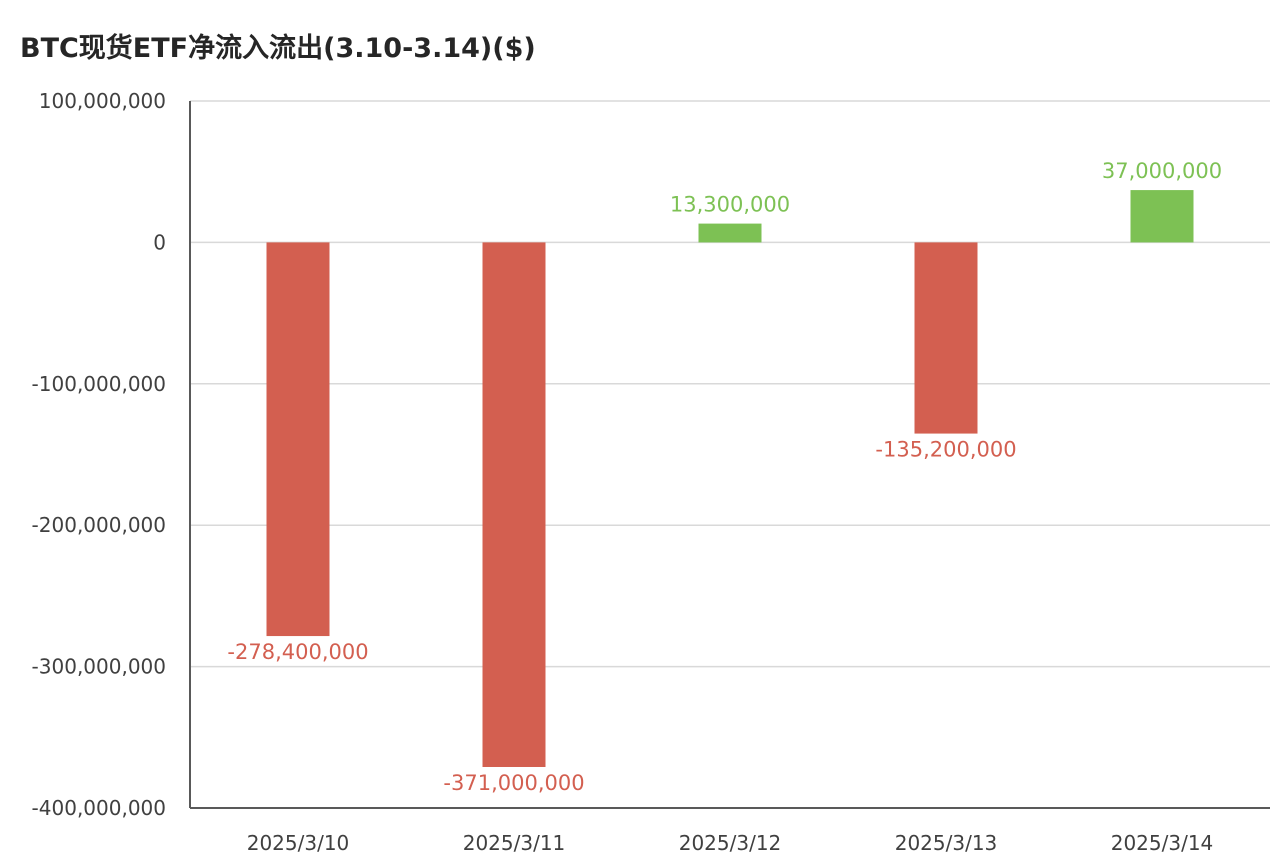 This screenshot has height=865, width=1280. I want to click on x-tick-label: 2025/3/10, so click(298, 843).